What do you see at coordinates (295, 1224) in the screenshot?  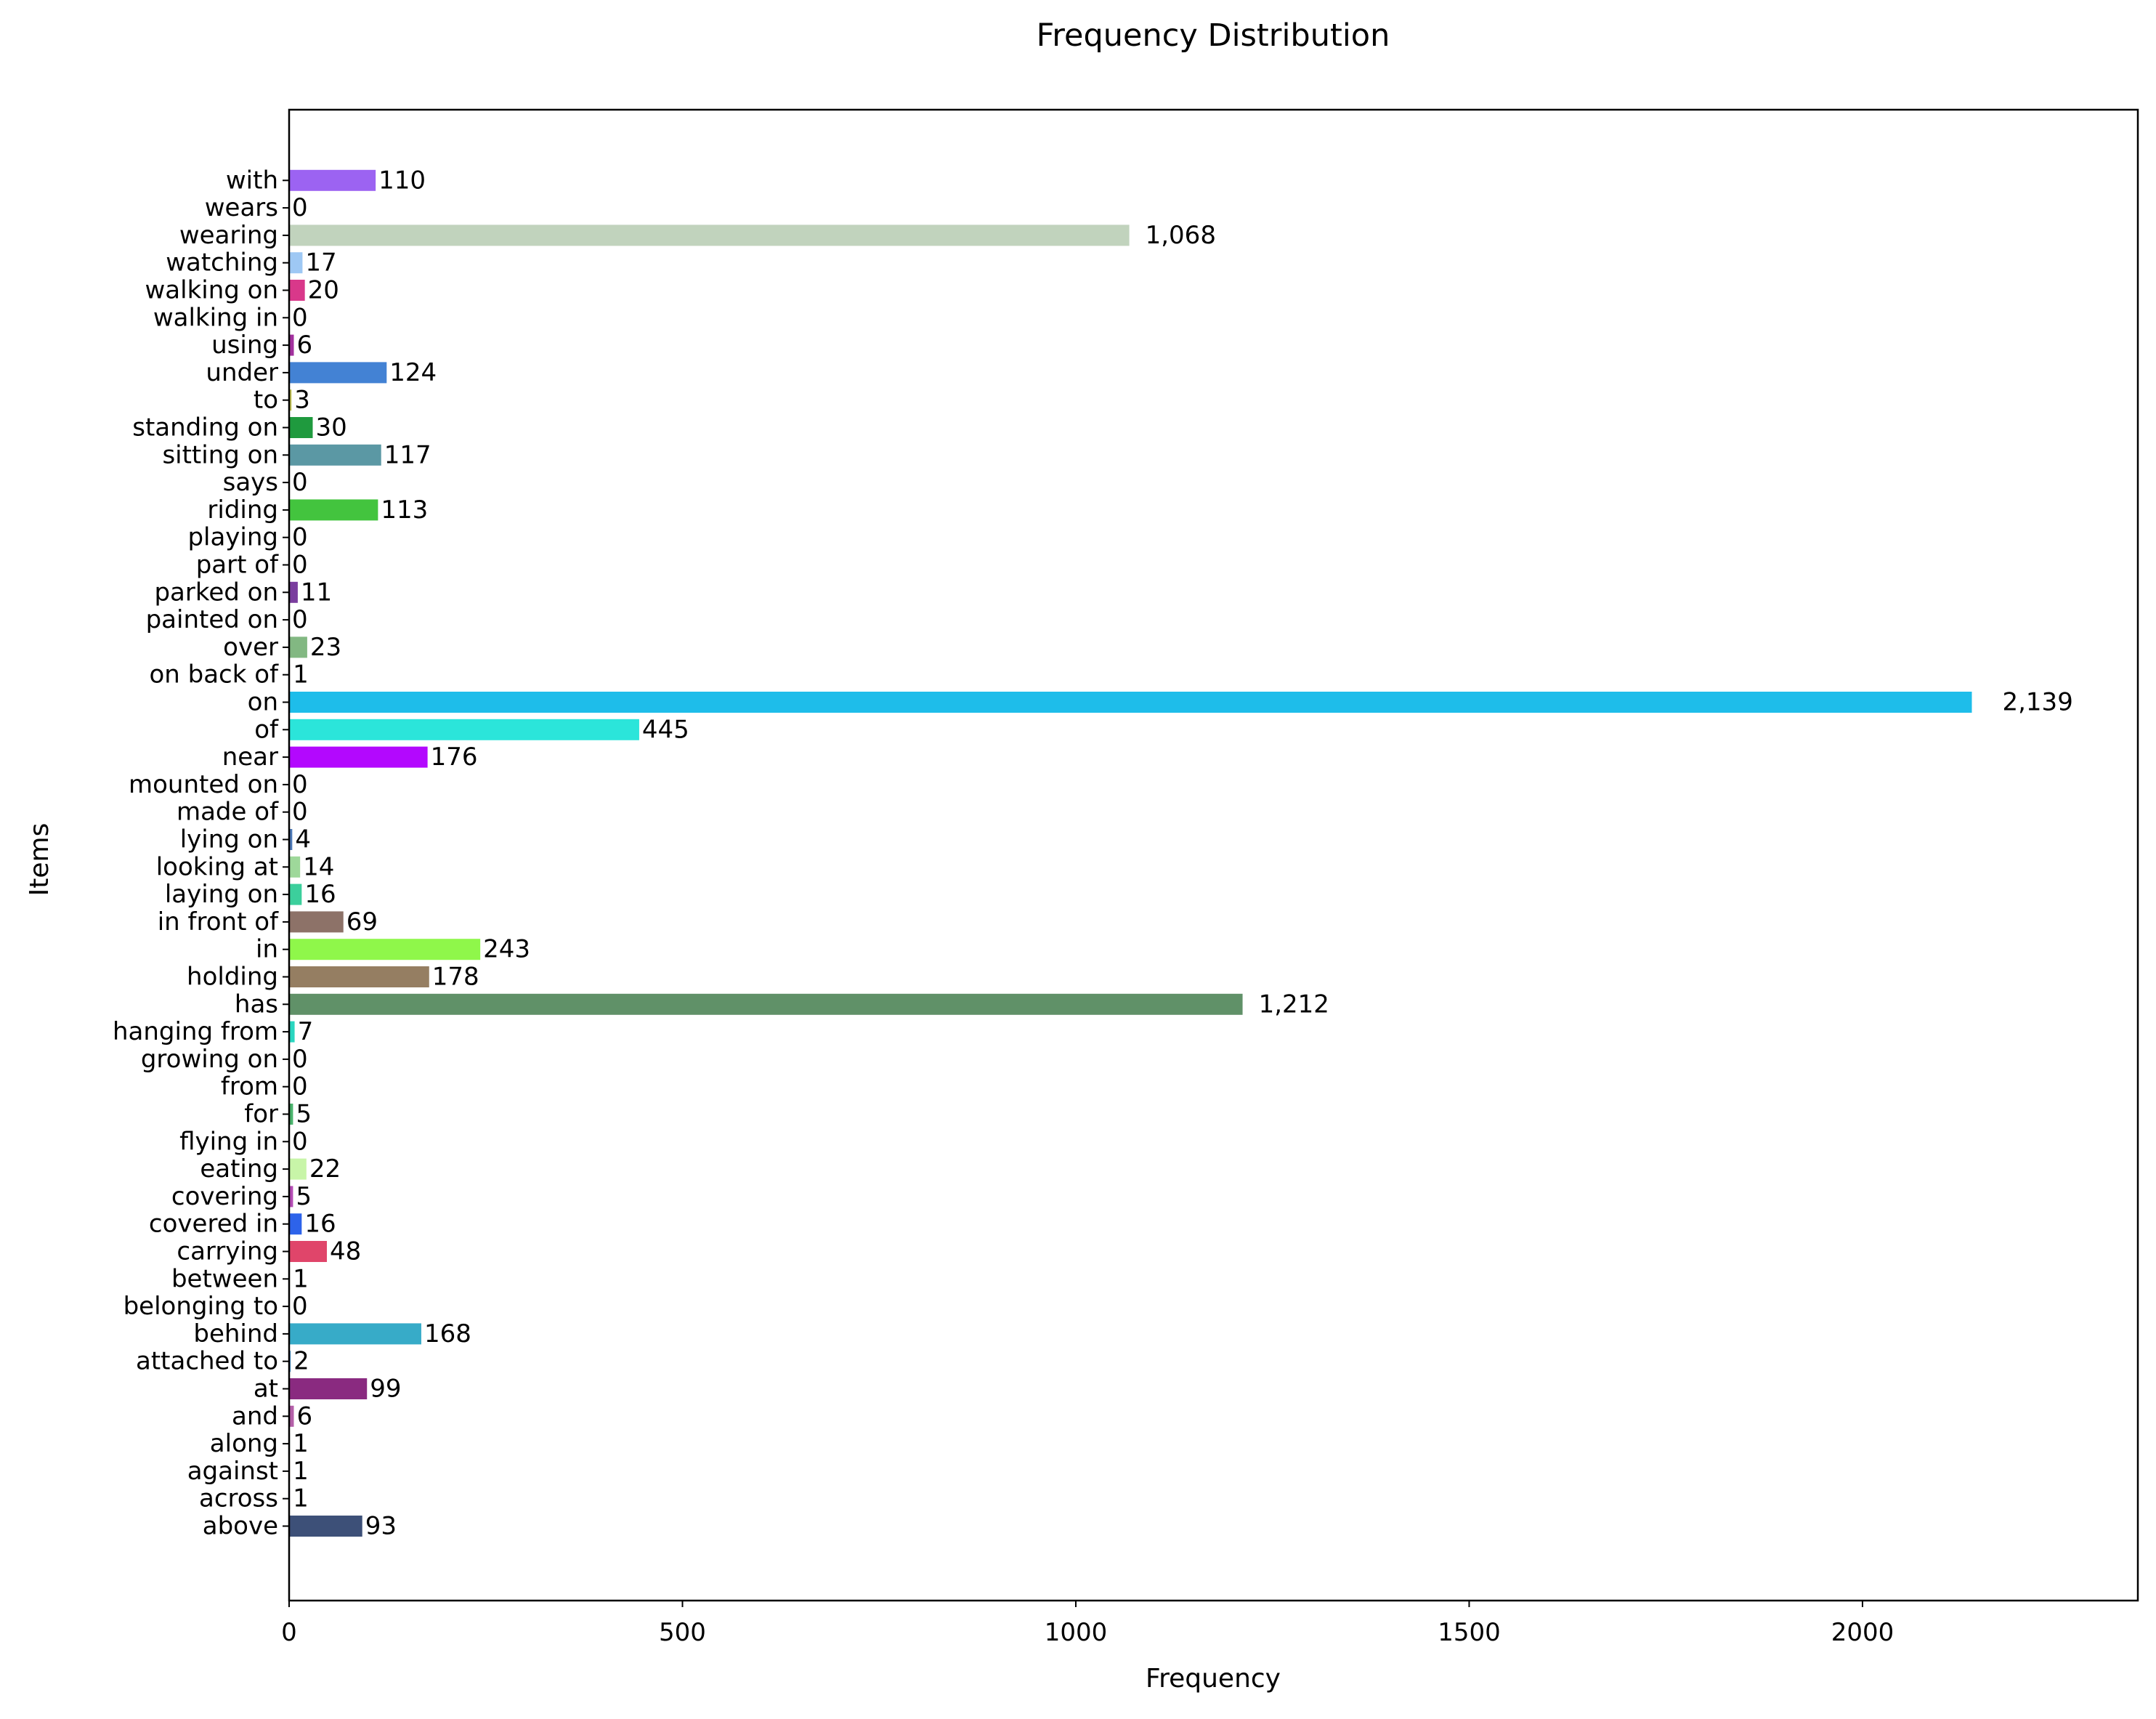 I see `bar-covered-in` at bounding box center [295, 1224].